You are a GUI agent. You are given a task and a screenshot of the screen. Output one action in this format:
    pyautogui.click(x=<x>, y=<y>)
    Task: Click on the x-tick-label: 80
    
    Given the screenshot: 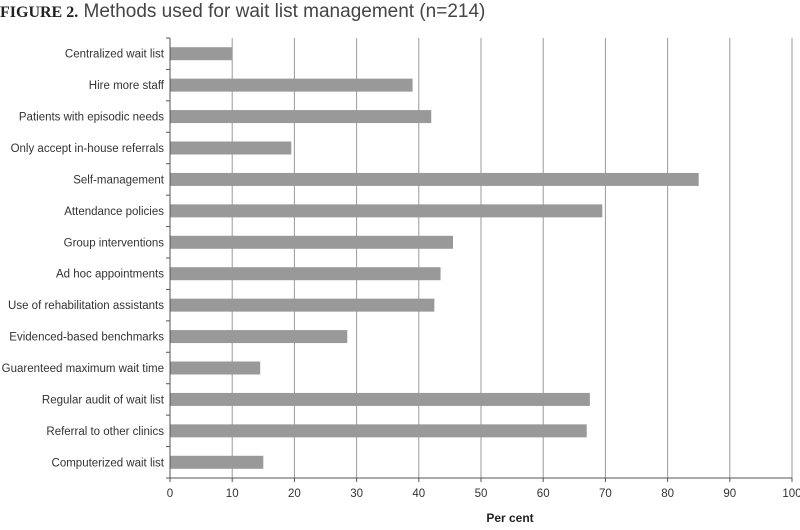 What is the action you would take?
    pyautogui.click(x=667, y=494)
    